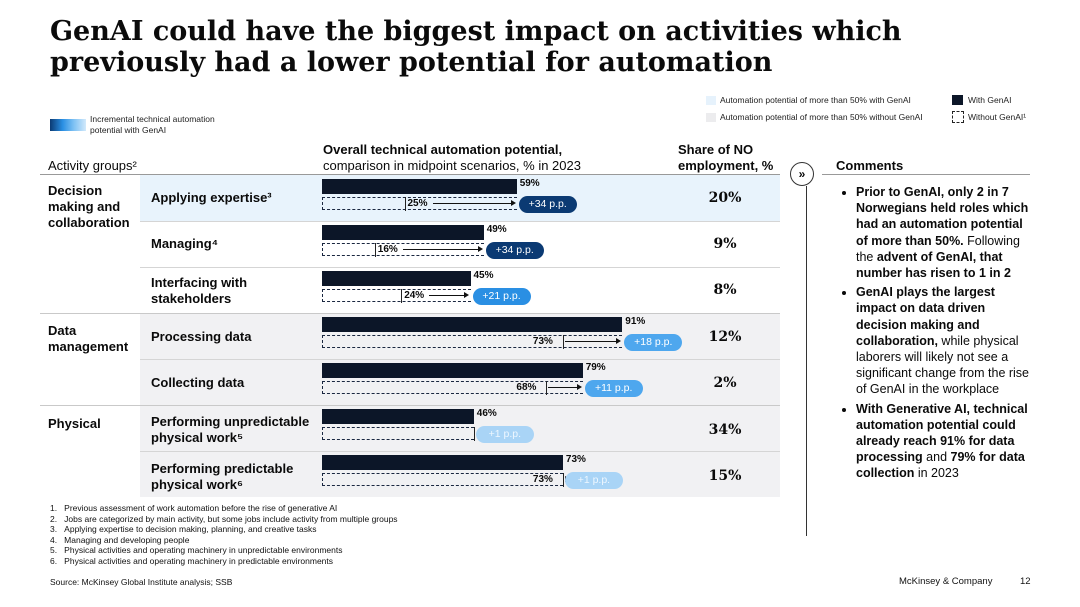 The width and height of the screenshot is (1080, 607). What do you see at coordinates (529, 183) in the screenshot?
I see `value-label-with-genai: 59%` at bounding box center [529, 183].